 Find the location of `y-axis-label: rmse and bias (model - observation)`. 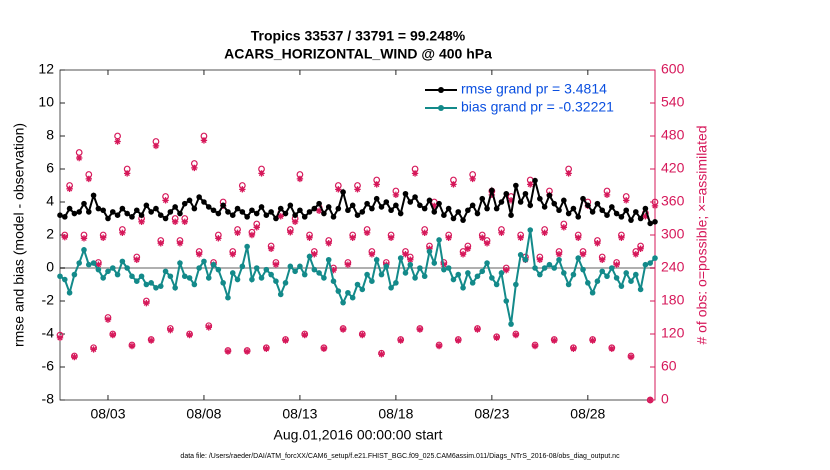

y-axis-label: rmse and bias (model - observation) is located at coordinates (19, 235).